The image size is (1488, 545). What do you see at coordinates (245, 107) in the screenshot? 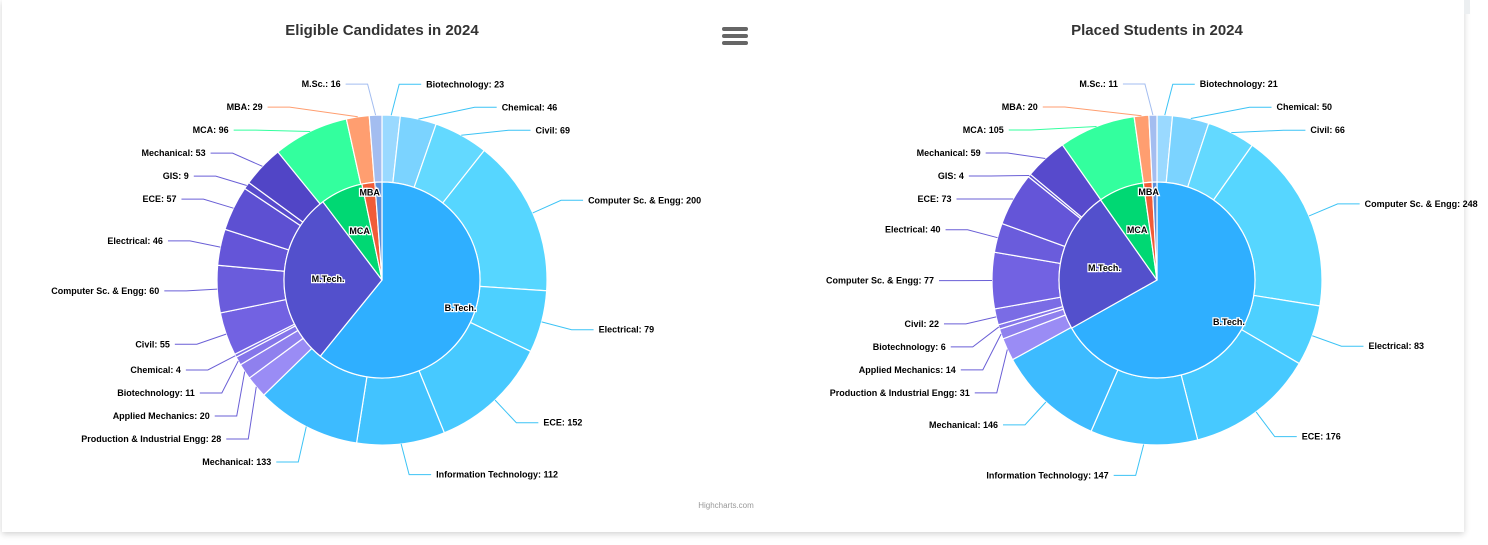
I see `data-label: MBA: 29` at bounding box center [245, 107].